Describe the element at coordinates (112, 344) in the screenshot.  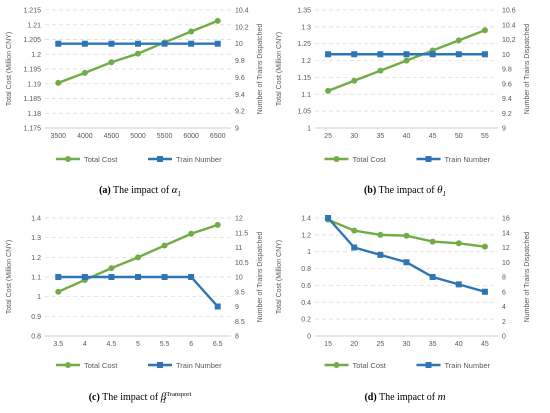
I see `x-tick-label: 4.5` at that location.